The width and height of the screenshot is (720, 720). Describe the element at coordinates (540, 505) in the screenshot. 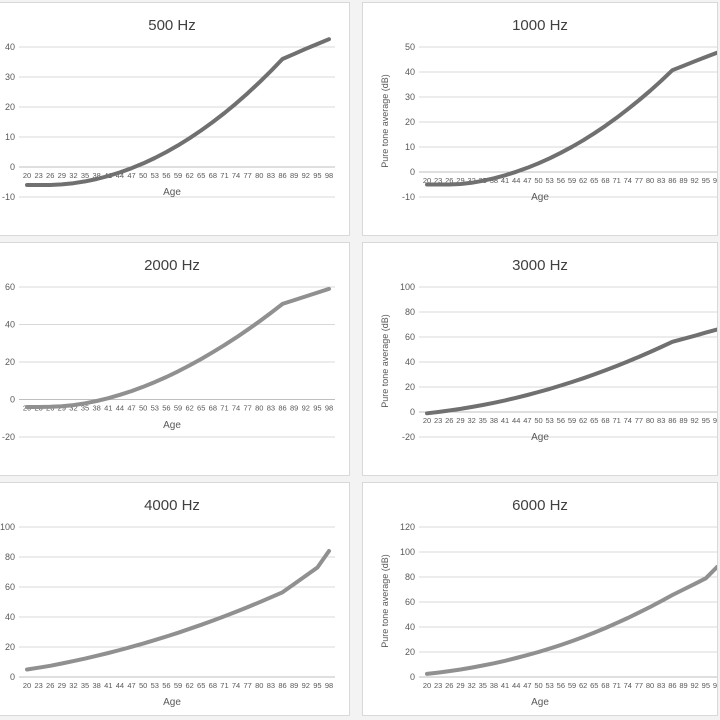

I see `chart-title: 6000 Hz` at that location.